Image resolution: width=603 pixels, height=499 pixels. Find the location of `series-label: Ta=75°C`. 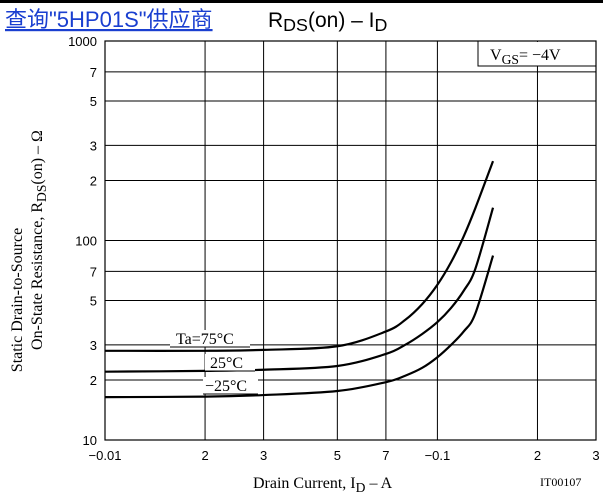

series-label: Ta=75°C is located at coordinates (205, 339).